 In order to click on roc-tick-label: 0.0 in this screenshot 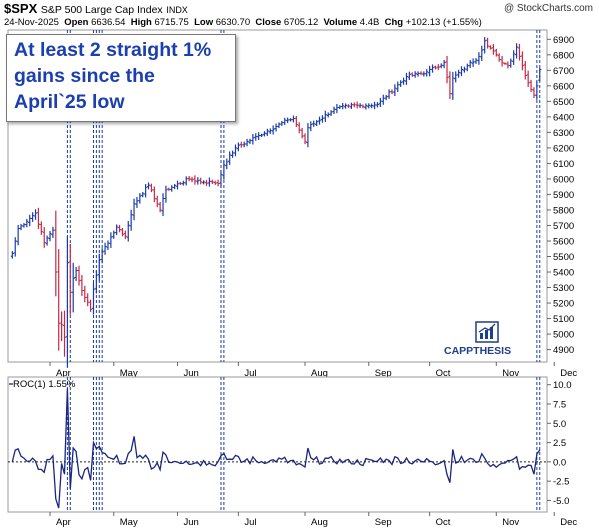, I will do `click(559, 462)`.